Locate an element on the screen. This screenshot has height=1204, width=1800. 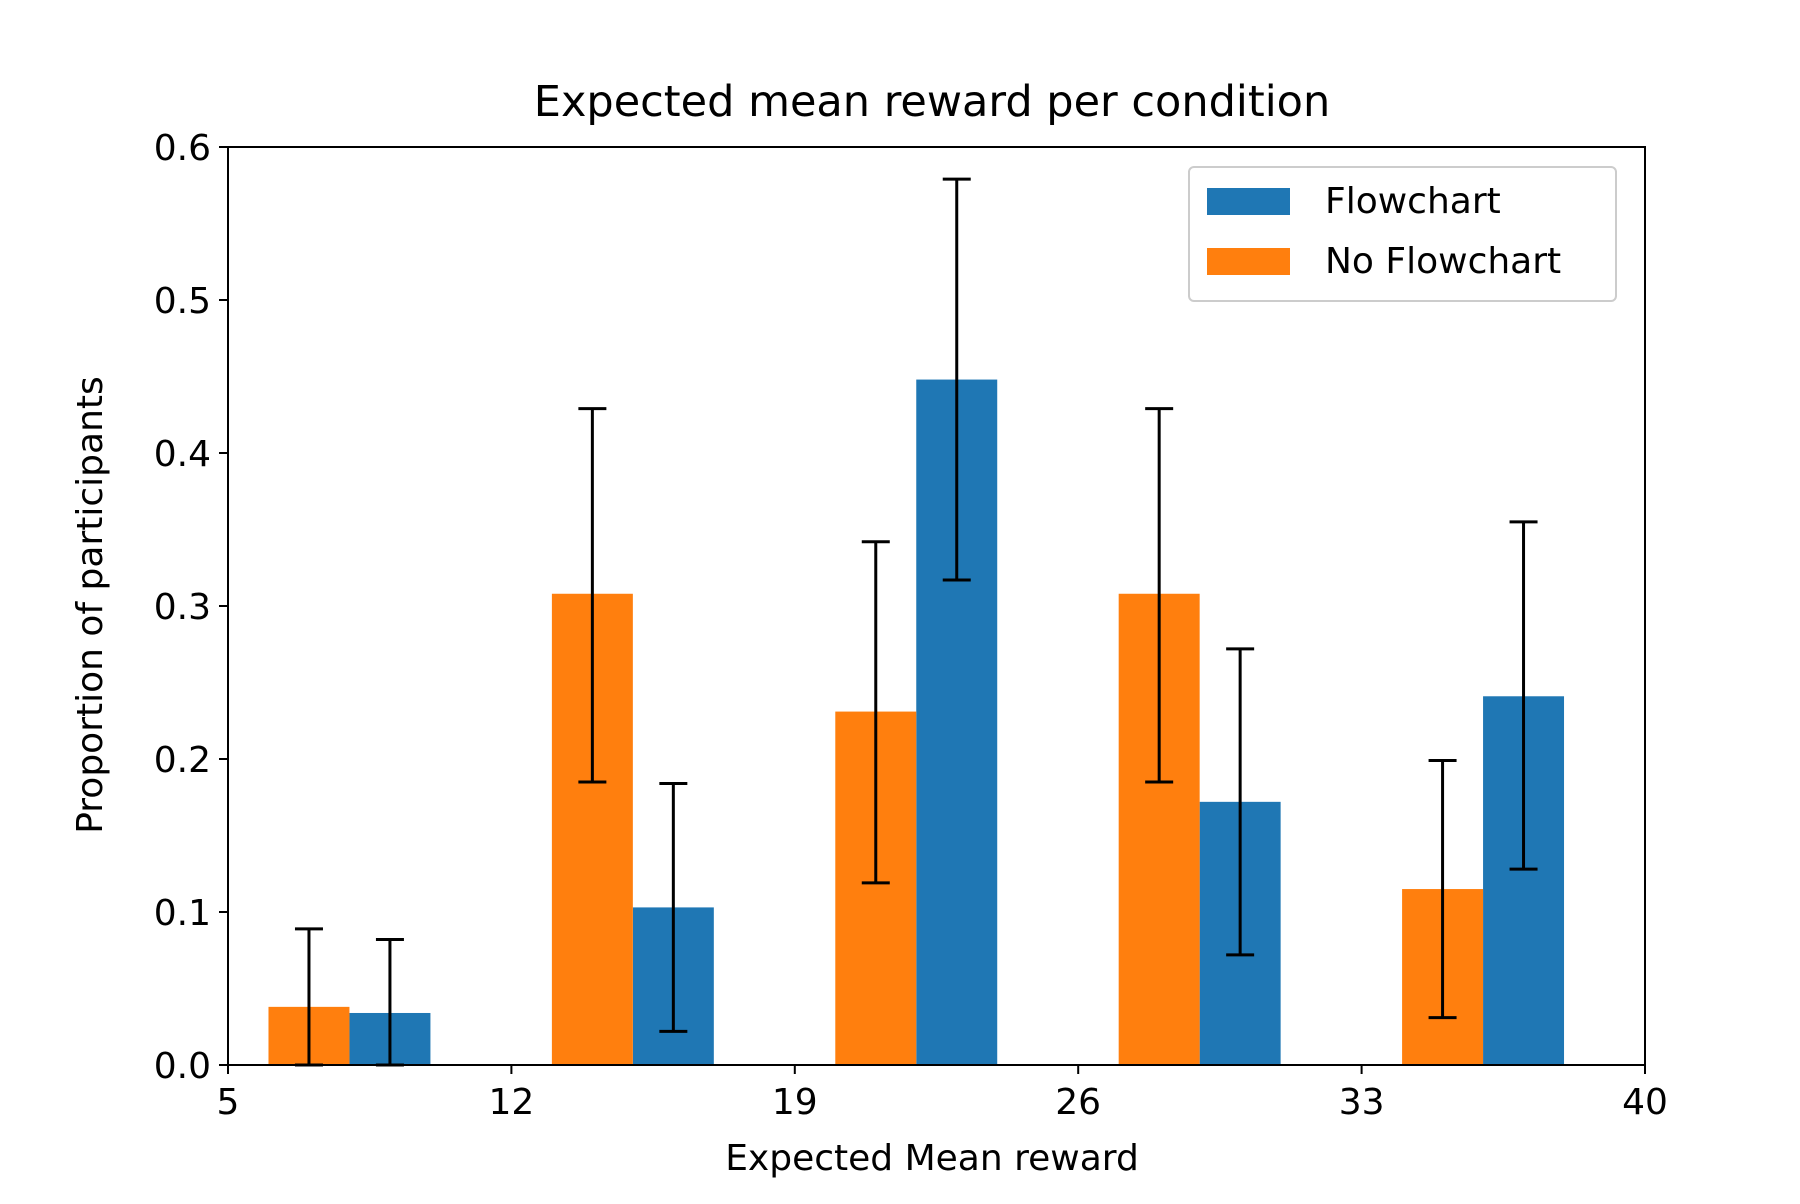
x-tick-label-5: 40 is located at coordinates (1645, 1102).